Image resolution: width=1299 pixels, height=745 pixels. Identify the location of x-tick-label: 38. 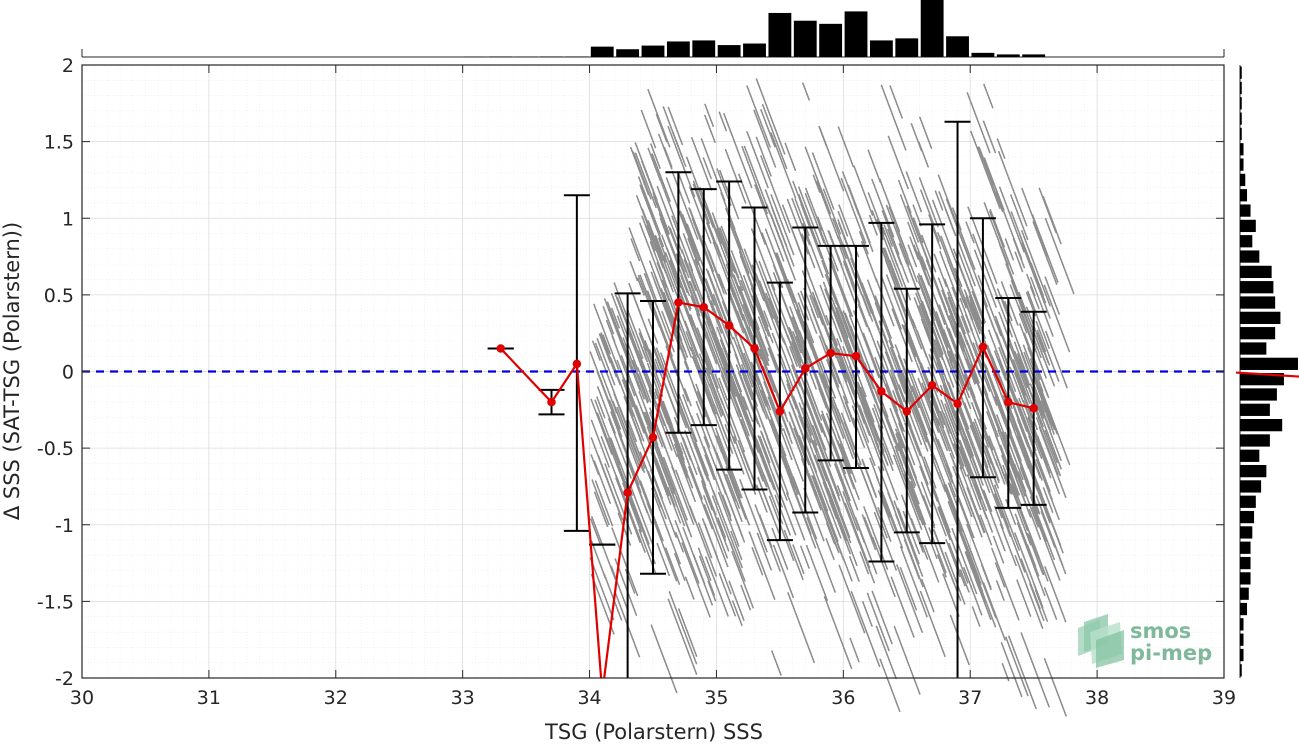
(1097, 698).